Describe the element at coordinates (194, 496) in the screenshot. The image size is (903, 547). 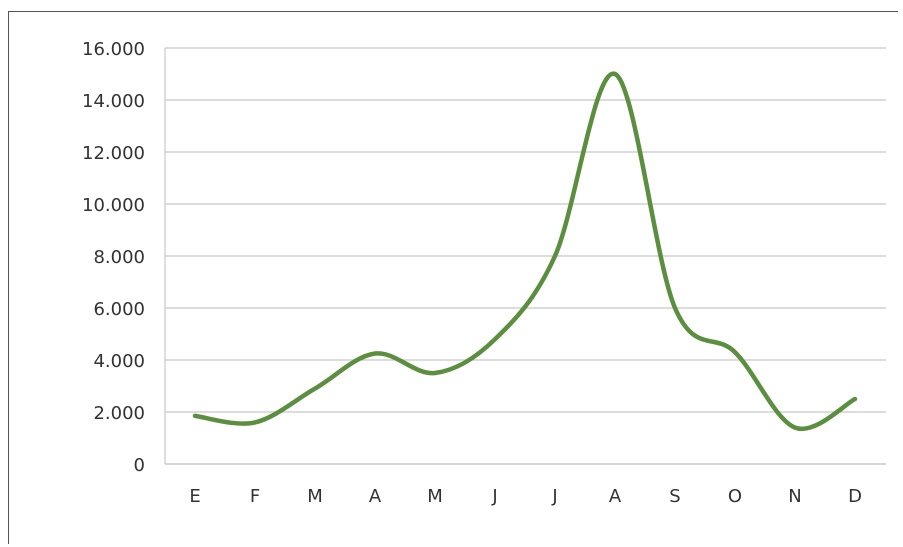
I see `x-tick-label: E` at that location.